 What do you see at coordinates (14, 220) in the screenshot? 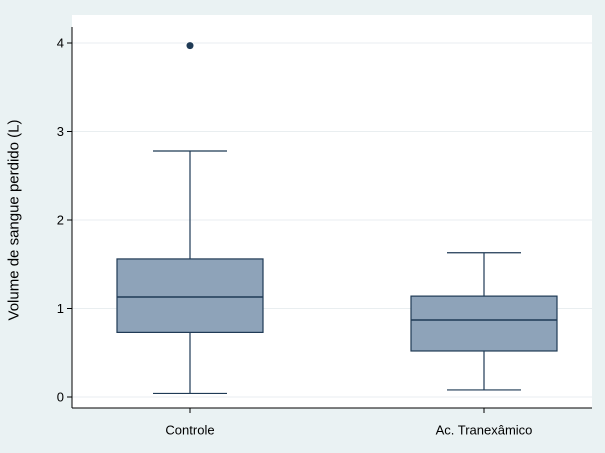
I see `y-axis-title: Volume de sangue perdido (L)` at bounding box center [14, 220].